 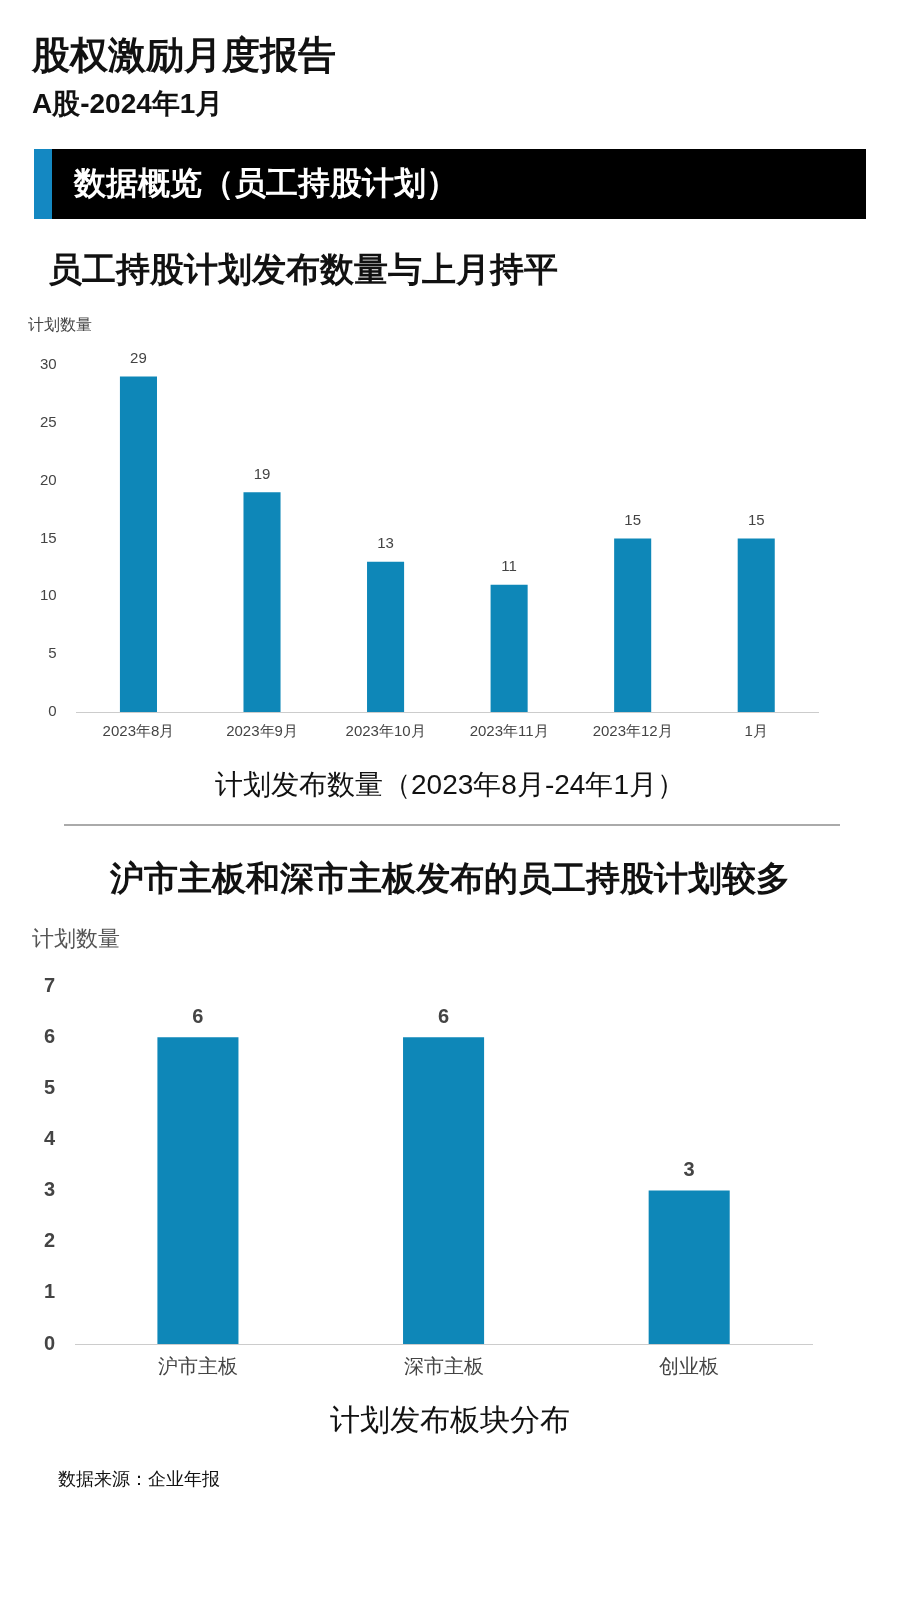 I want to click on y-tick-label: 20, so click(x=48, y=479).